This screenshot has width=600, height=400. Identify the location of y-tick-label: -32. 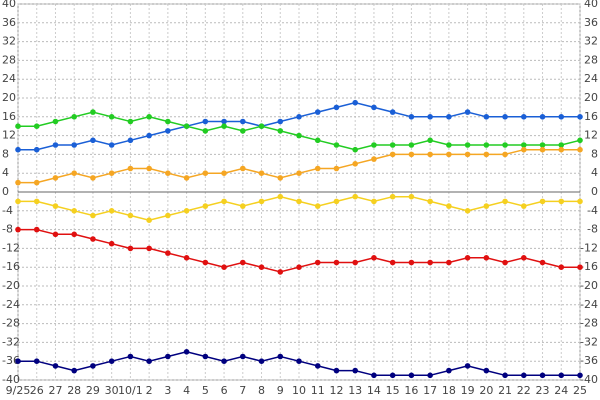
(11, 341).